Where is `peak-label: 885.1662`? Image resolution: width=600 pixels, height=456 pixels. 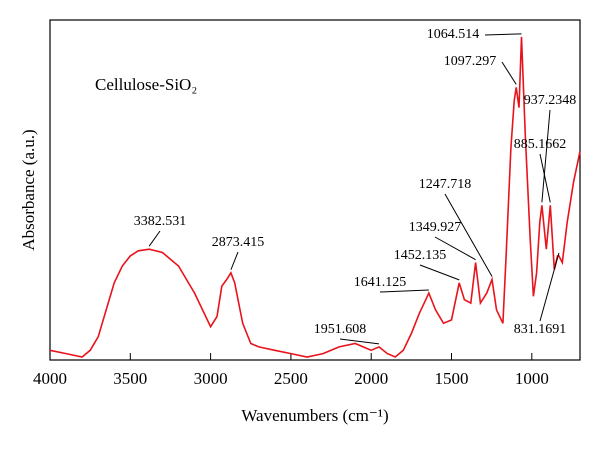 peak-label: 885.1662 is located at coordinates (540, 144).